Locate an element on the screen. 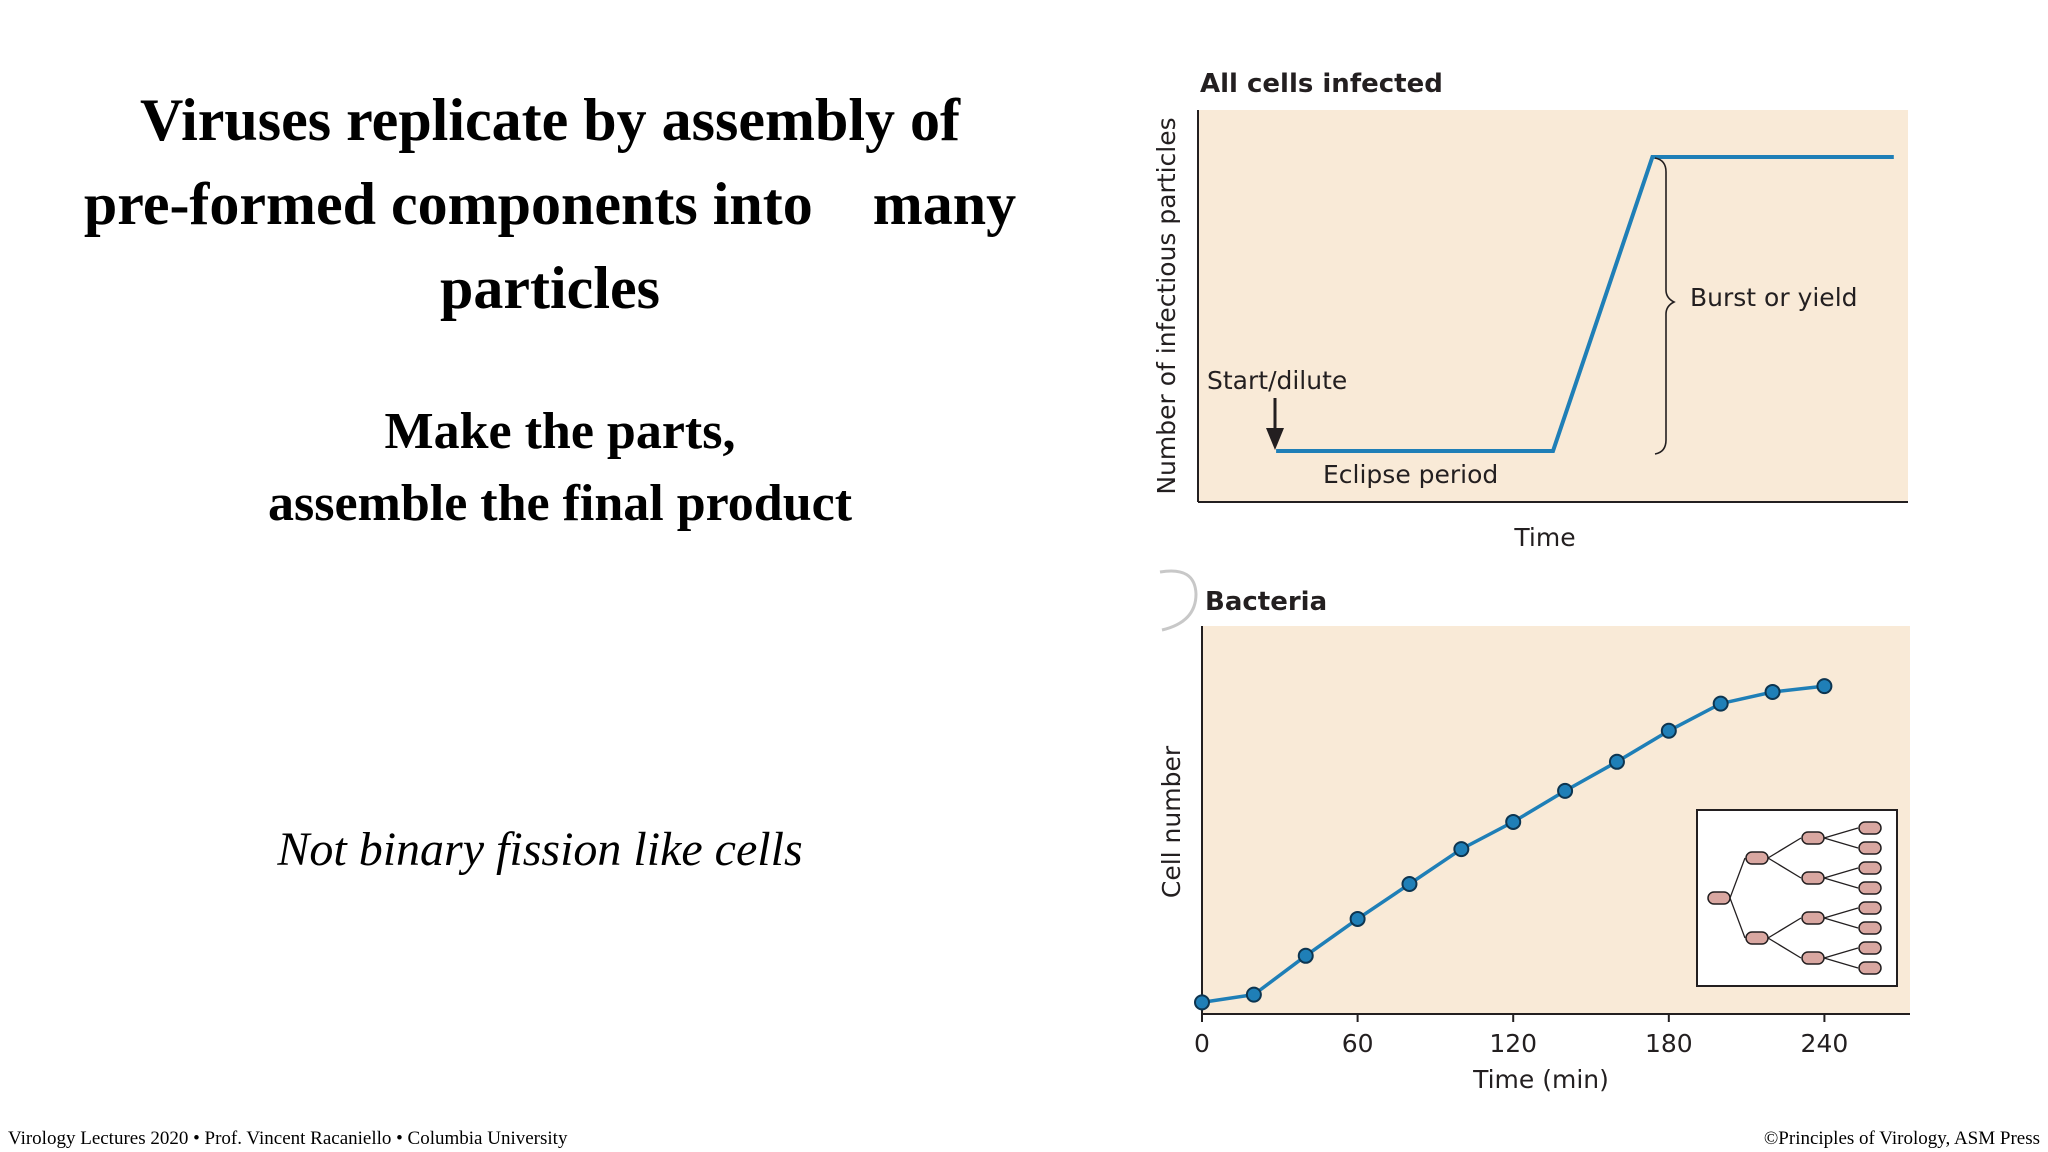 The height and width of the screenshot is (1152, 2048). bacteria-chart-title: Bacteria is located at coordinates (1266, 602).